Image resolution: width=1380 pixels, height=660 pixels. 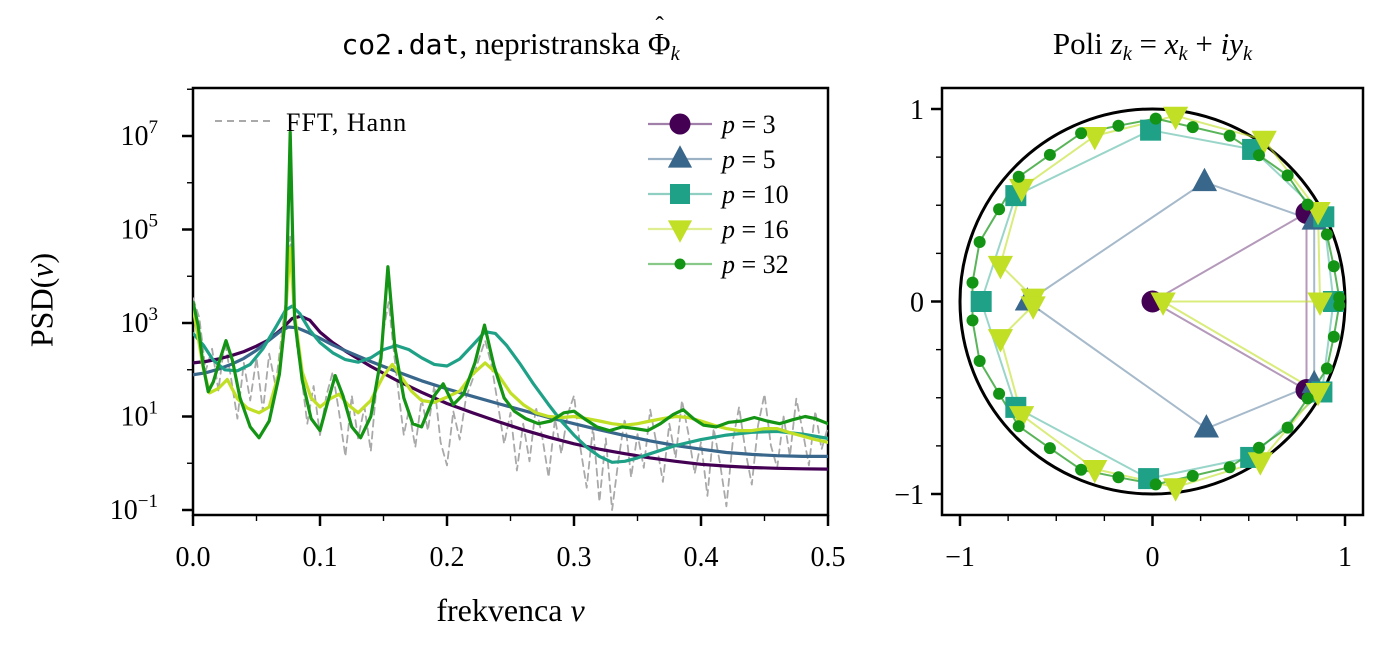 What do you see at coordinates (701, 557) in the screenshot?
I see `psd-x-tick-label: 0.4` at bounding box center [701, 557].